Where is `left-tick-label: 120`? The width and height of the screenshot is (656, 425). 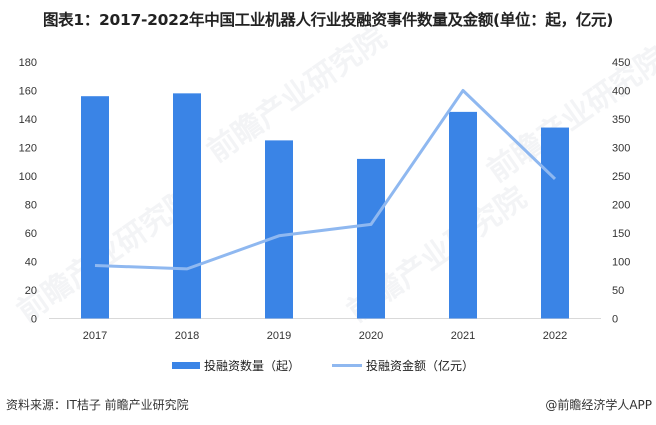 left-tick-label: 120 is located at coordinates (28, 149).